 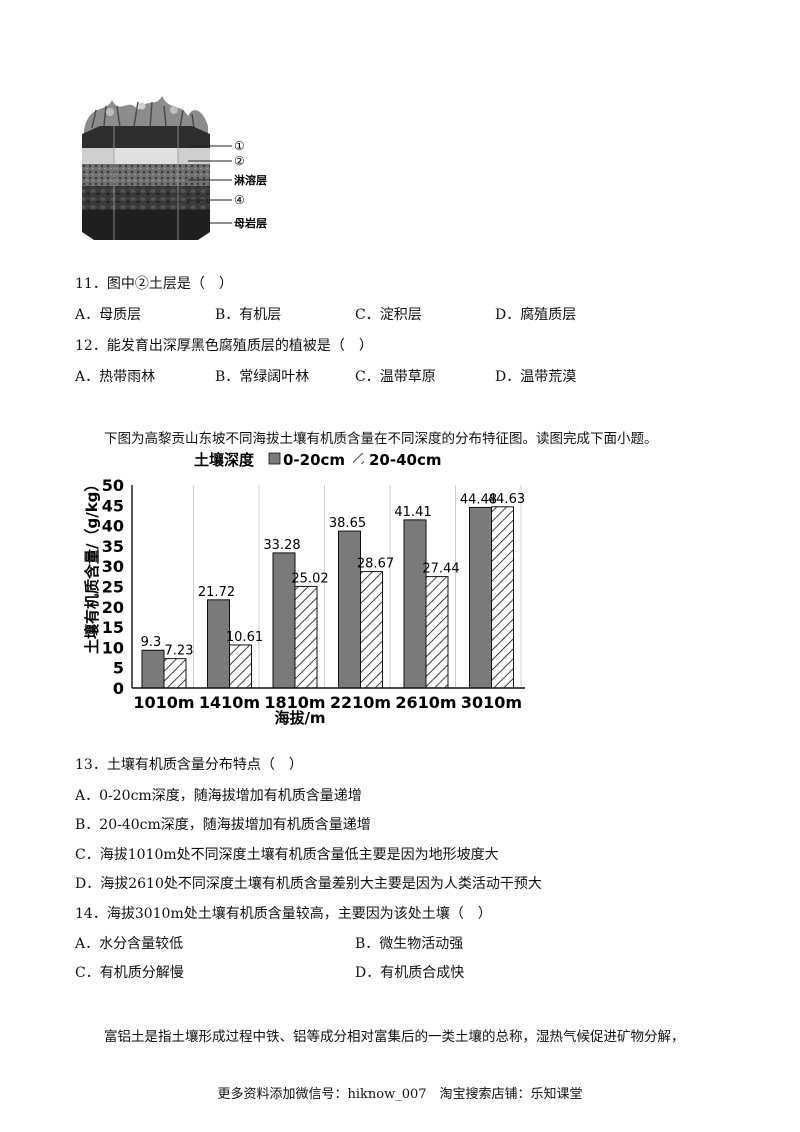 What do you see at coordinates (299, 914) in the screenshot?
I see `question-text: 海拔3010m处土壤有机质含量较高，主要因为该处土壤（ ）` at bounding box center [299, 914].